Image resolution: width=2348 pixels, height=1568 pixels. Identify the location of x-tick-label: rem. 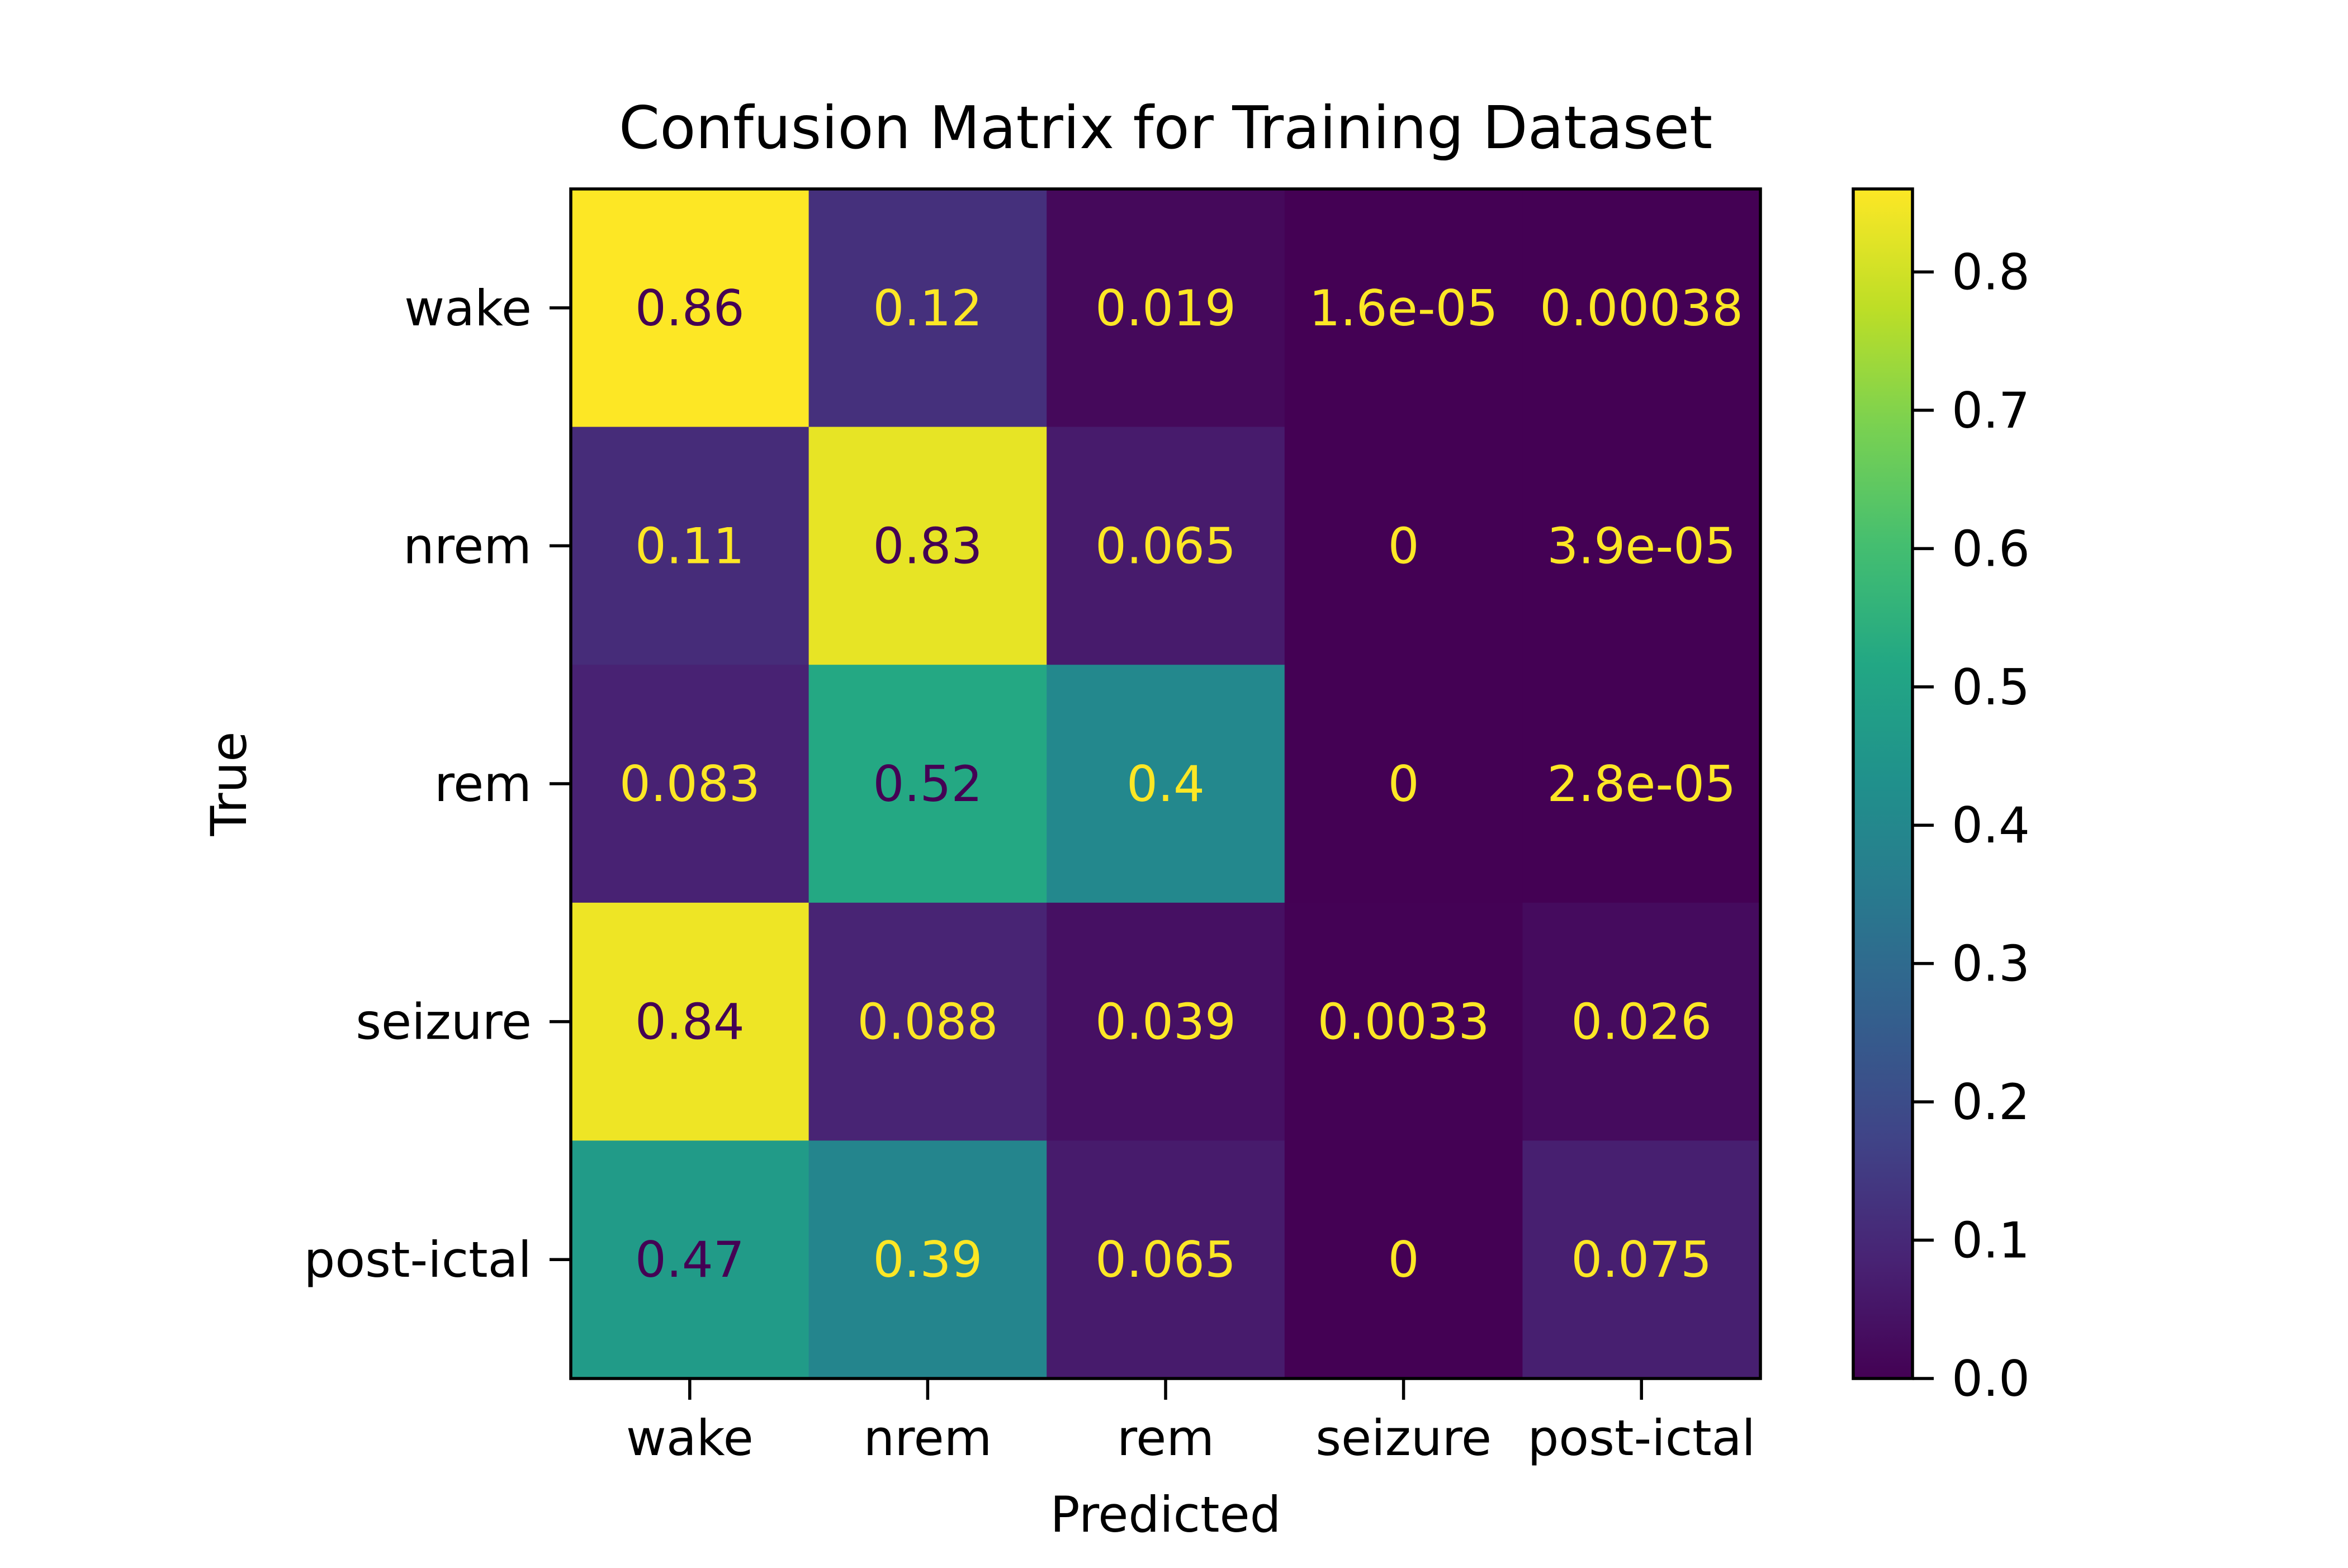
(1165, 1438).